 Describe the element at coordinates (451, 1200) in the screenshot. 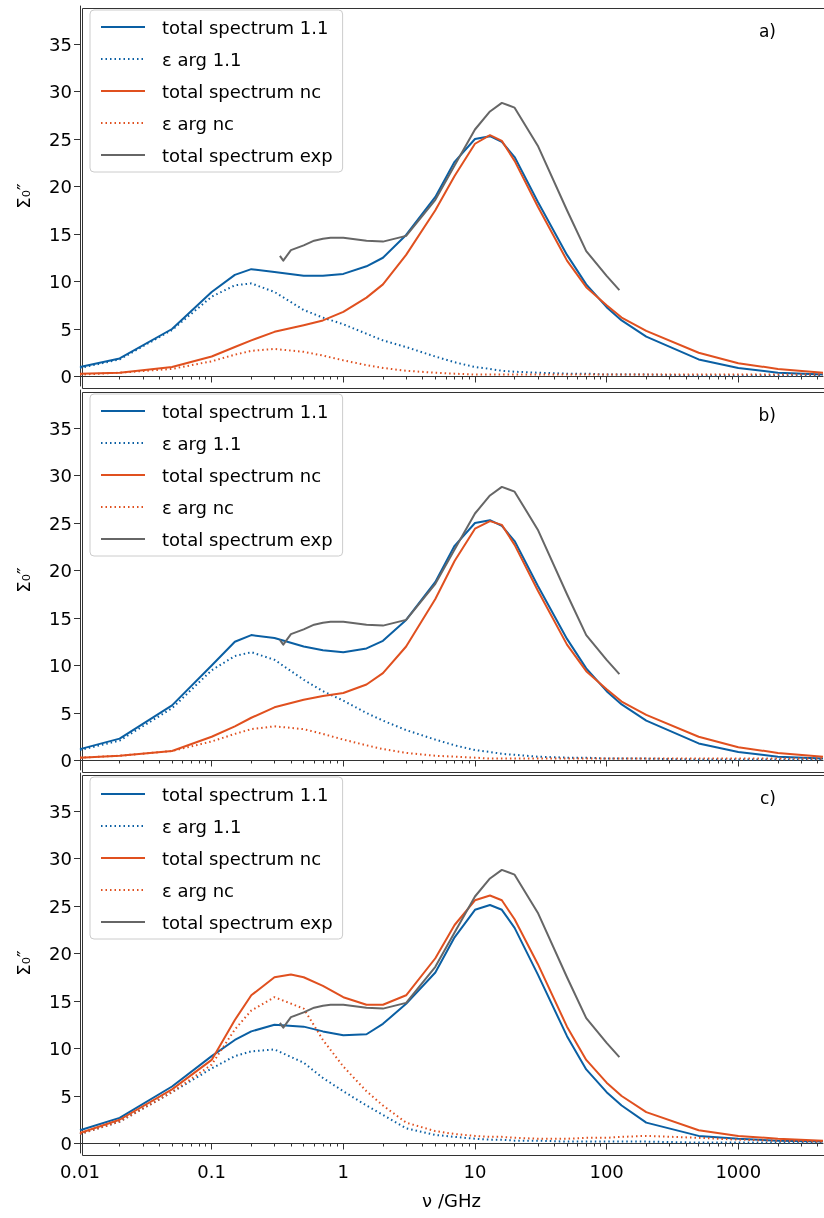

I see `x-axis-title: ν /GHz` at that location.